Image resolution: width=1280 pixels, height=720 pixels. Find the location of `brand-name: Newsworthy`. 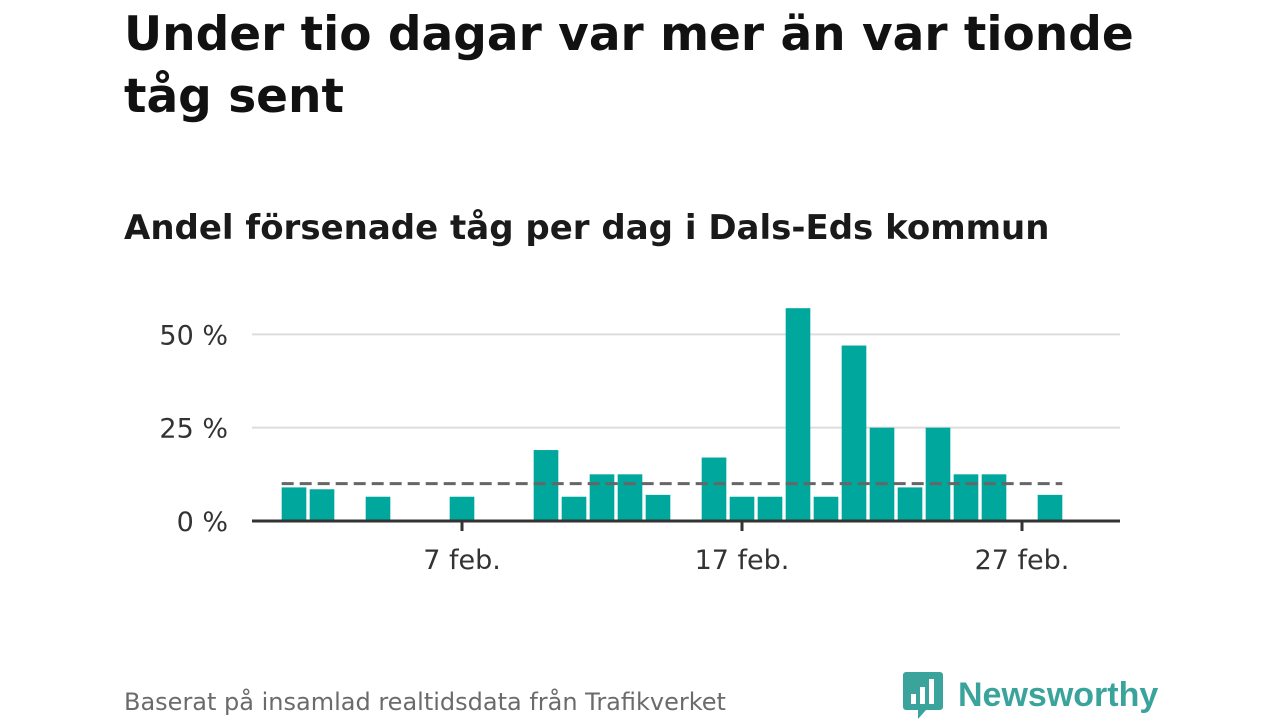

brand-name: Newsworthy is located at coordinates (1058, 695).